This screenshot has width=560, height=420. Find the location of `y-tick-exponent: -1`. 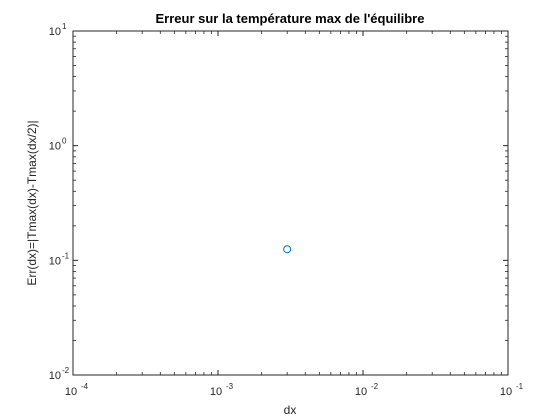

y-tick-exponent: -1 is located at coordinates (66, 255).